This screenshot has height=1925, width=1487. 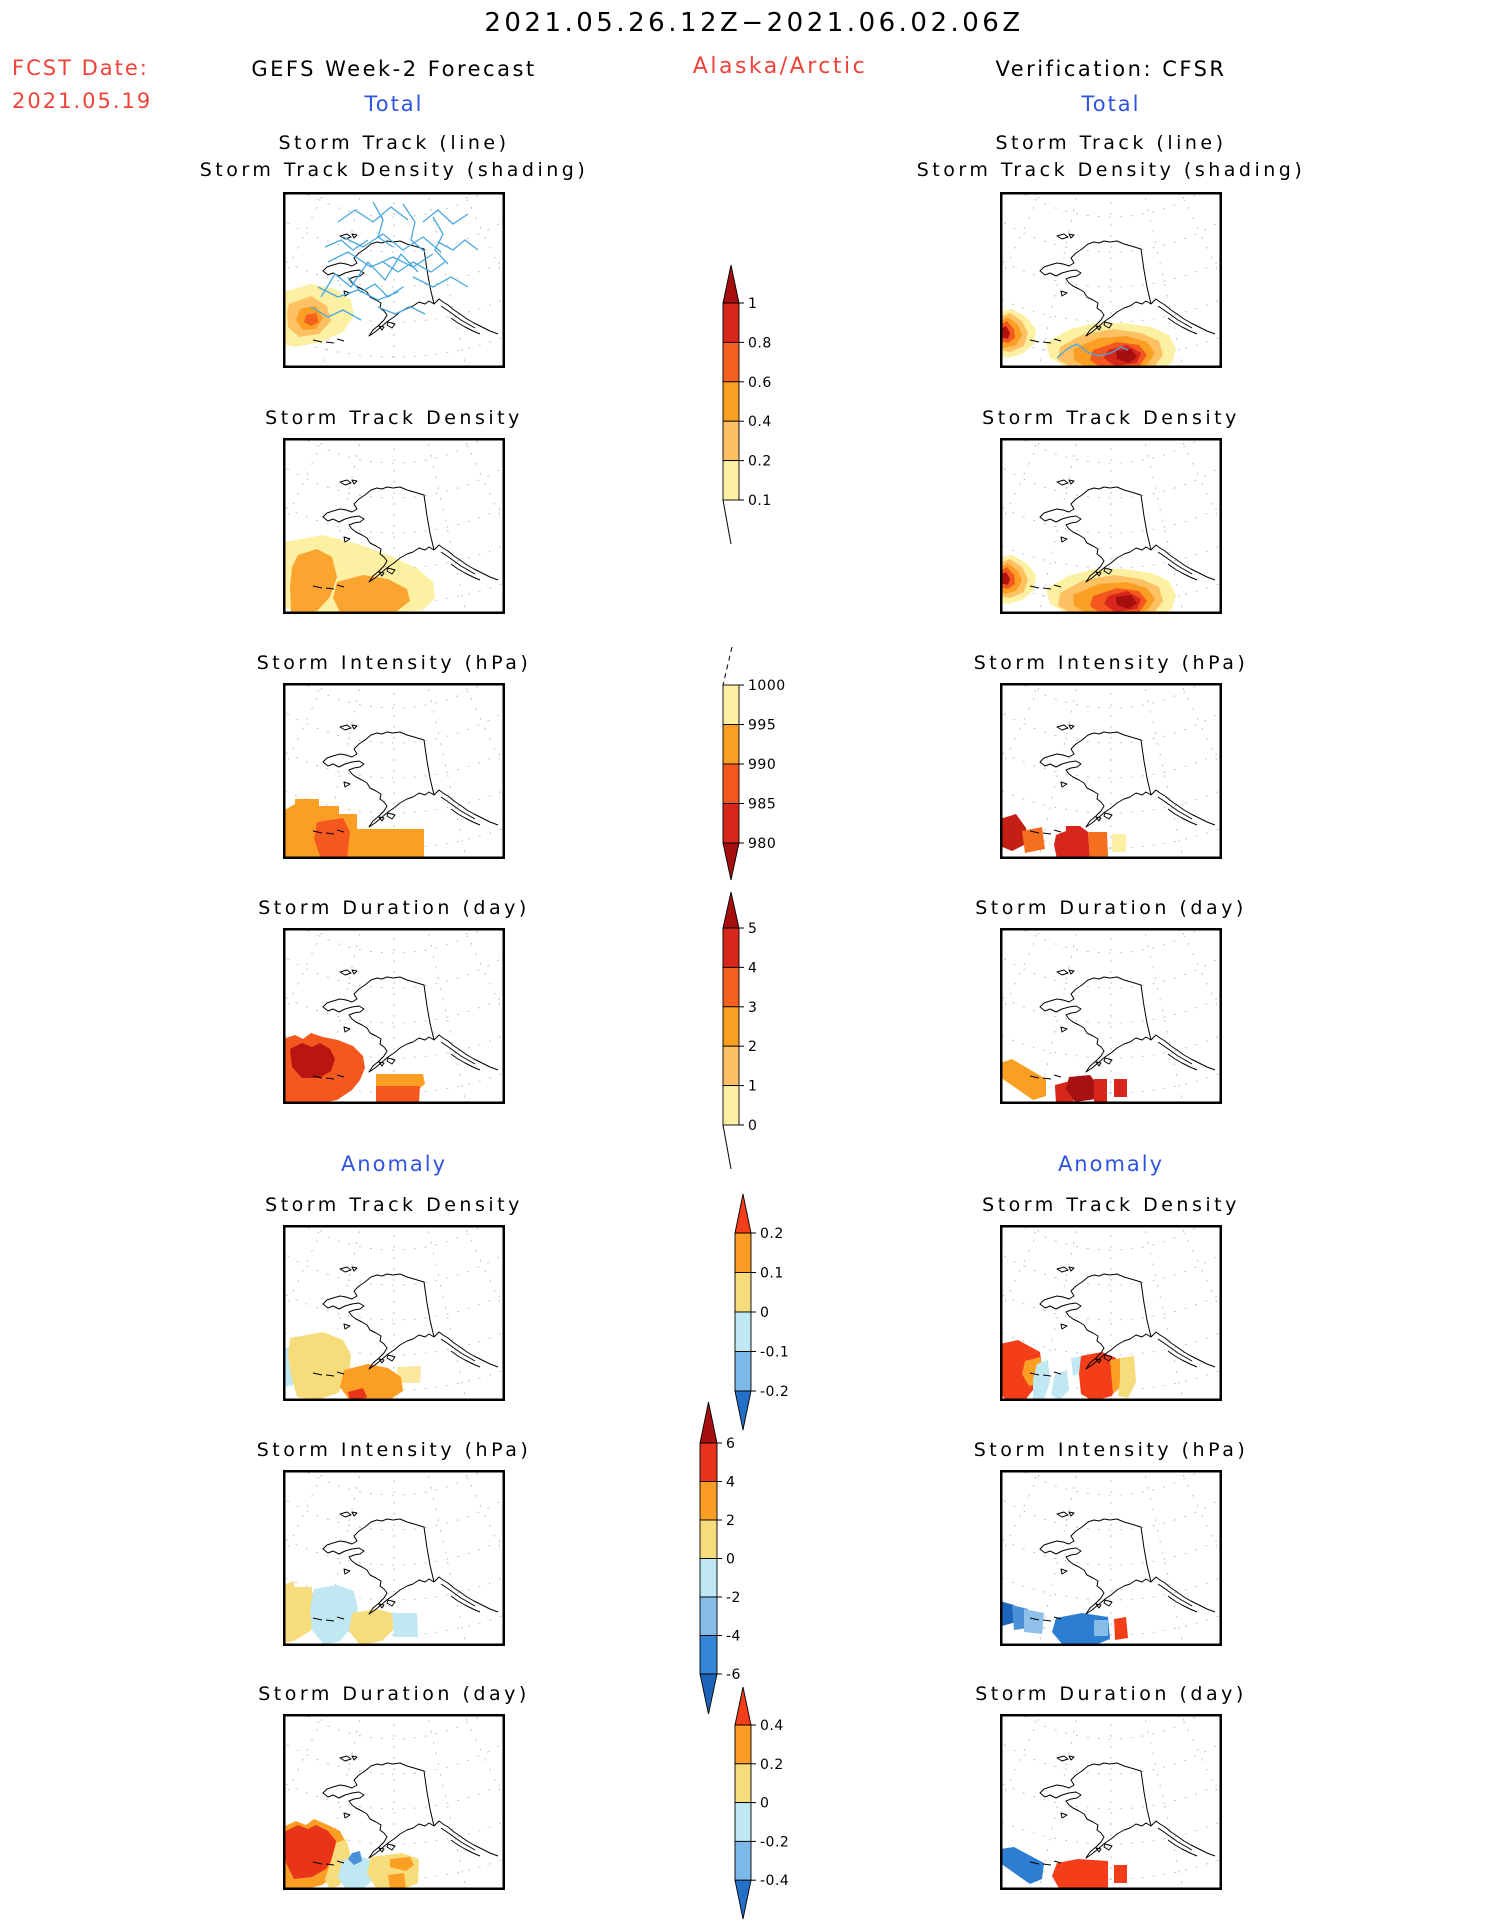 What do you see at coordinates (730, 1521) in the screenshot?
I see `intensity-anomaly-scale-tick-label: 2` at bounding box center [730, 1521].